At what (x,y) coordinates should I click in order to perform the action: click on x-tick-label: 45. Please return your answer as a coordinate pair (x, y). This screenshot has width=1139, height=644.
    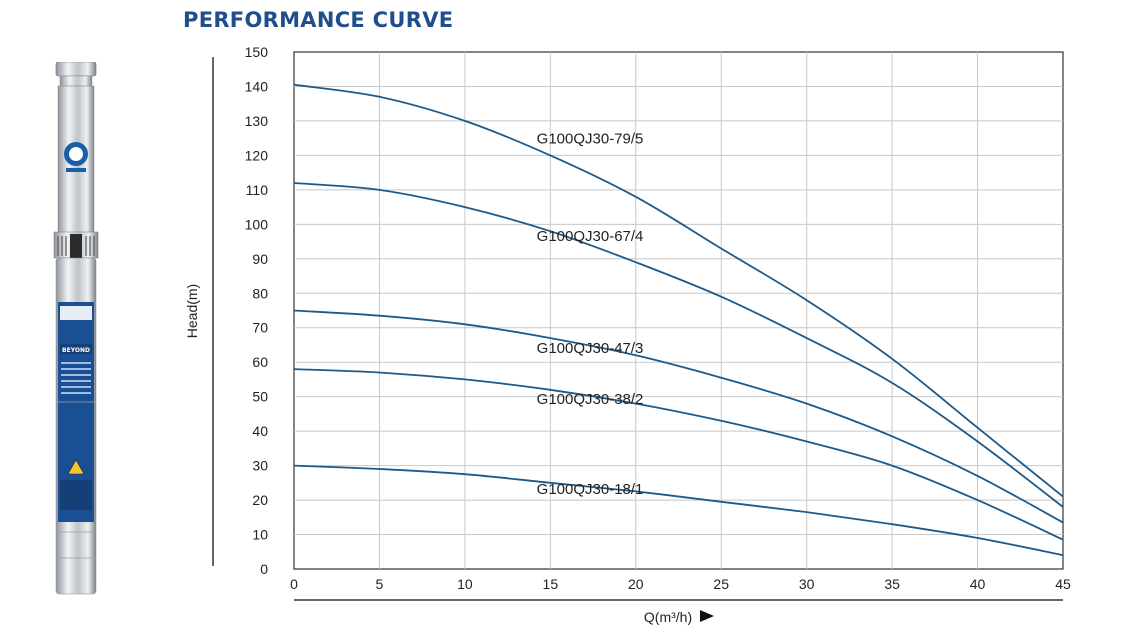
    Looking at the image, I should click on (1063, 584).